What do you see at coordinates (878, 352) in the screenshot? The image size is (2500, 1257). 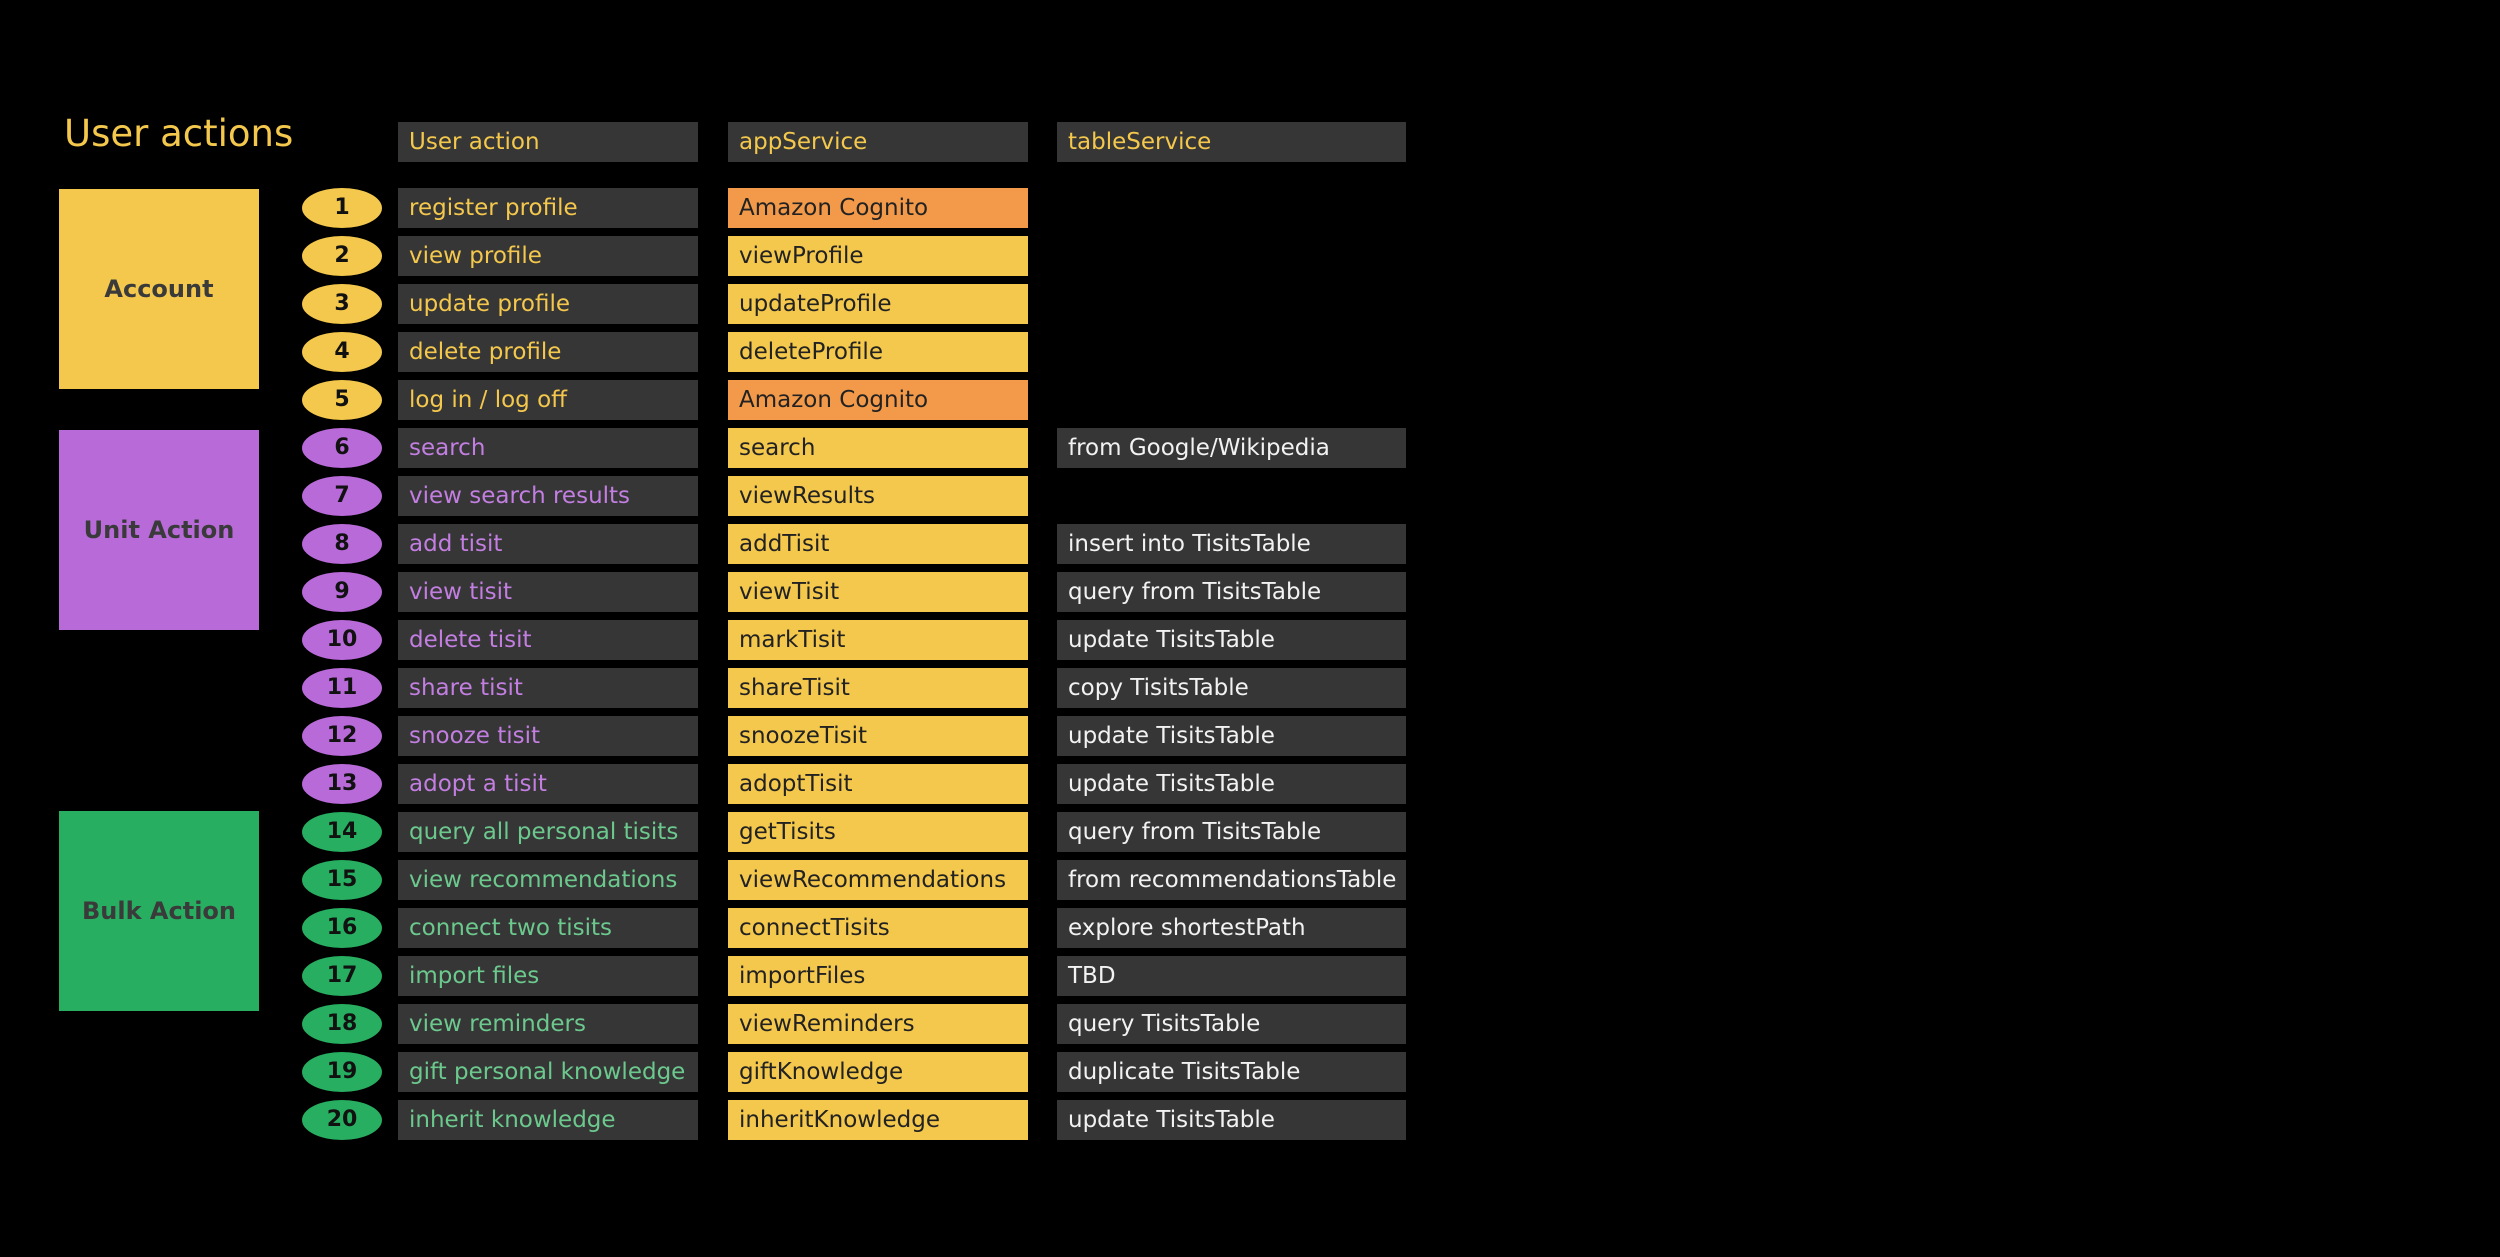 I see `app-service-cell: deleteProfile` at bounding box center [878, 352].